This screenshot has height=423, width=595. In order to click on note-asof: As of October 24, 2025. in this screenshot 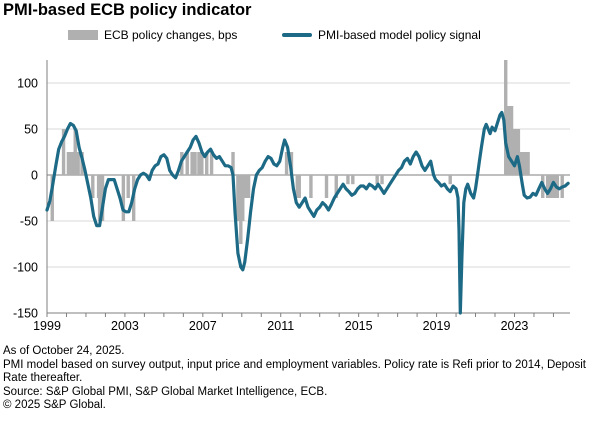, I will do `click(64, 351)`.